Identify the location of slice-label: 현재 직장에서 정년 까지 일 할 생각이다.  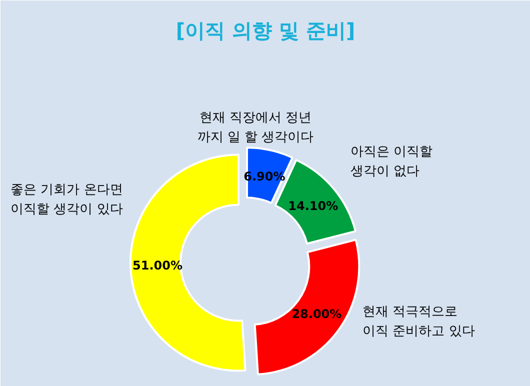
(255, 127).